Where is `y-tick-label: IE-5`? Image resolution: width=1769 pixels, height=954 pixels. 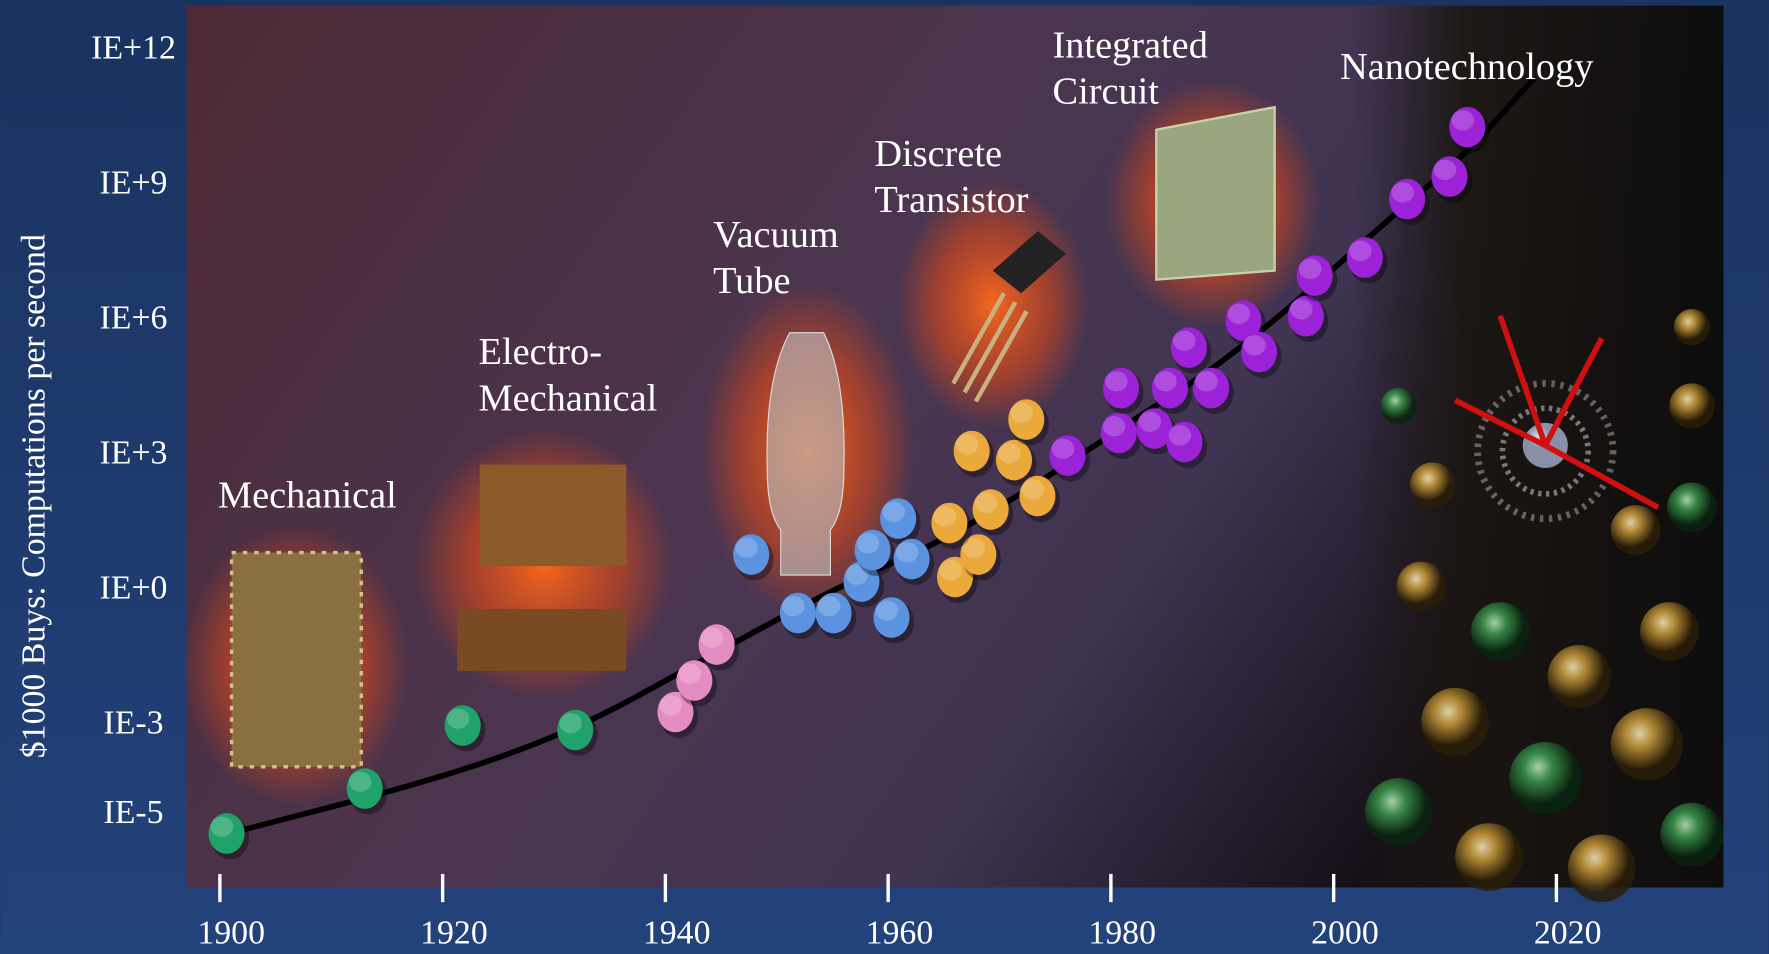
y-tick-label: IE-5 is located at coordinates (133, 812).